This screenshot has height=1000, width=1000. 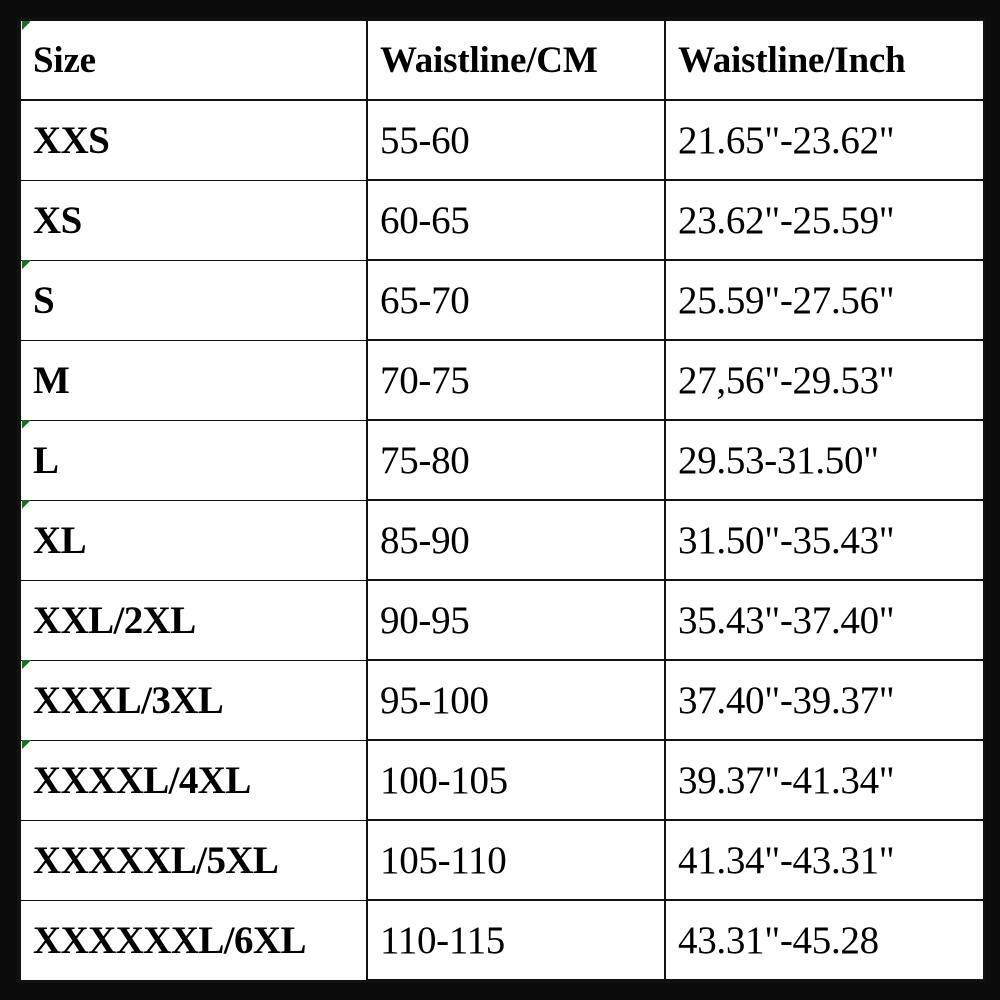 I want to click on cell-inch: 31.50"-35.43", so click(x=823, y=540).